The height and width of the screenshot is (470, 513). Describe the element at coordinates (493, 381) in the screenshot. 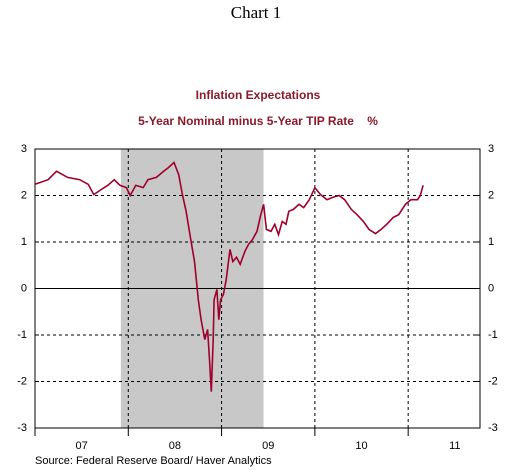

I see `y2-tick-label: -2` at that location.